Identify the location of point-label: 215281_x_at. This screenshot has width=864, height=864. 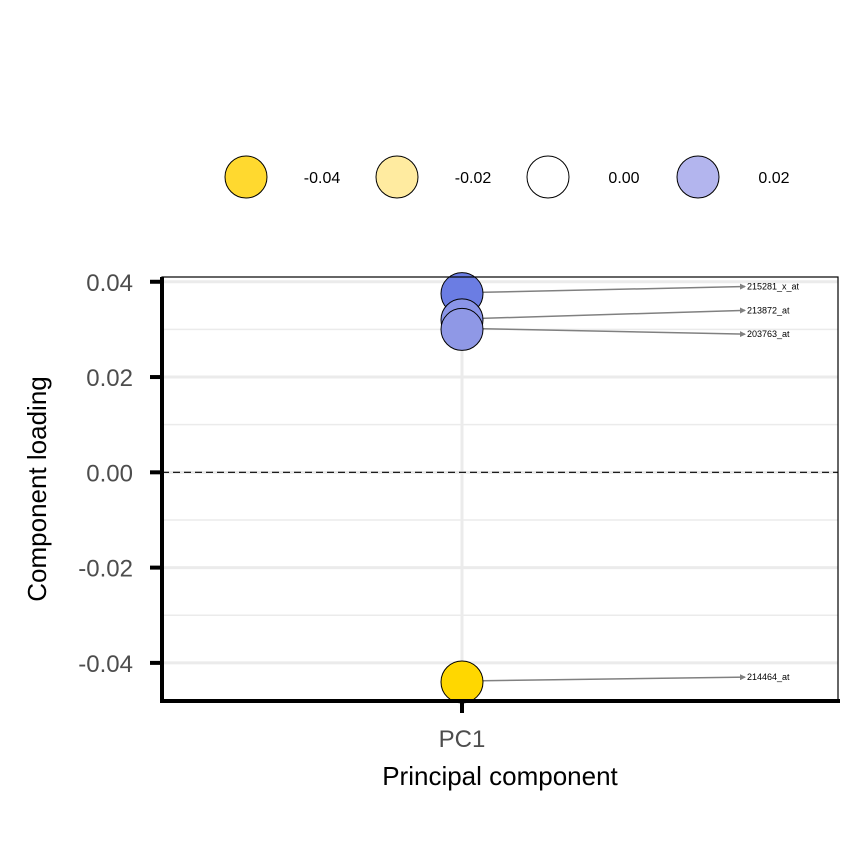
(773, 287).